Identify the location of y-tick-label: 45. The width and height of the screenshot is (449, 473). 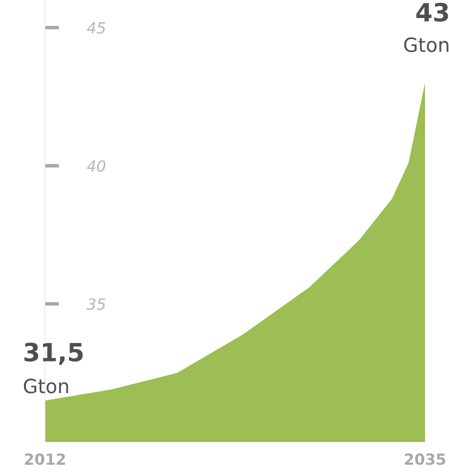
(96, 28).